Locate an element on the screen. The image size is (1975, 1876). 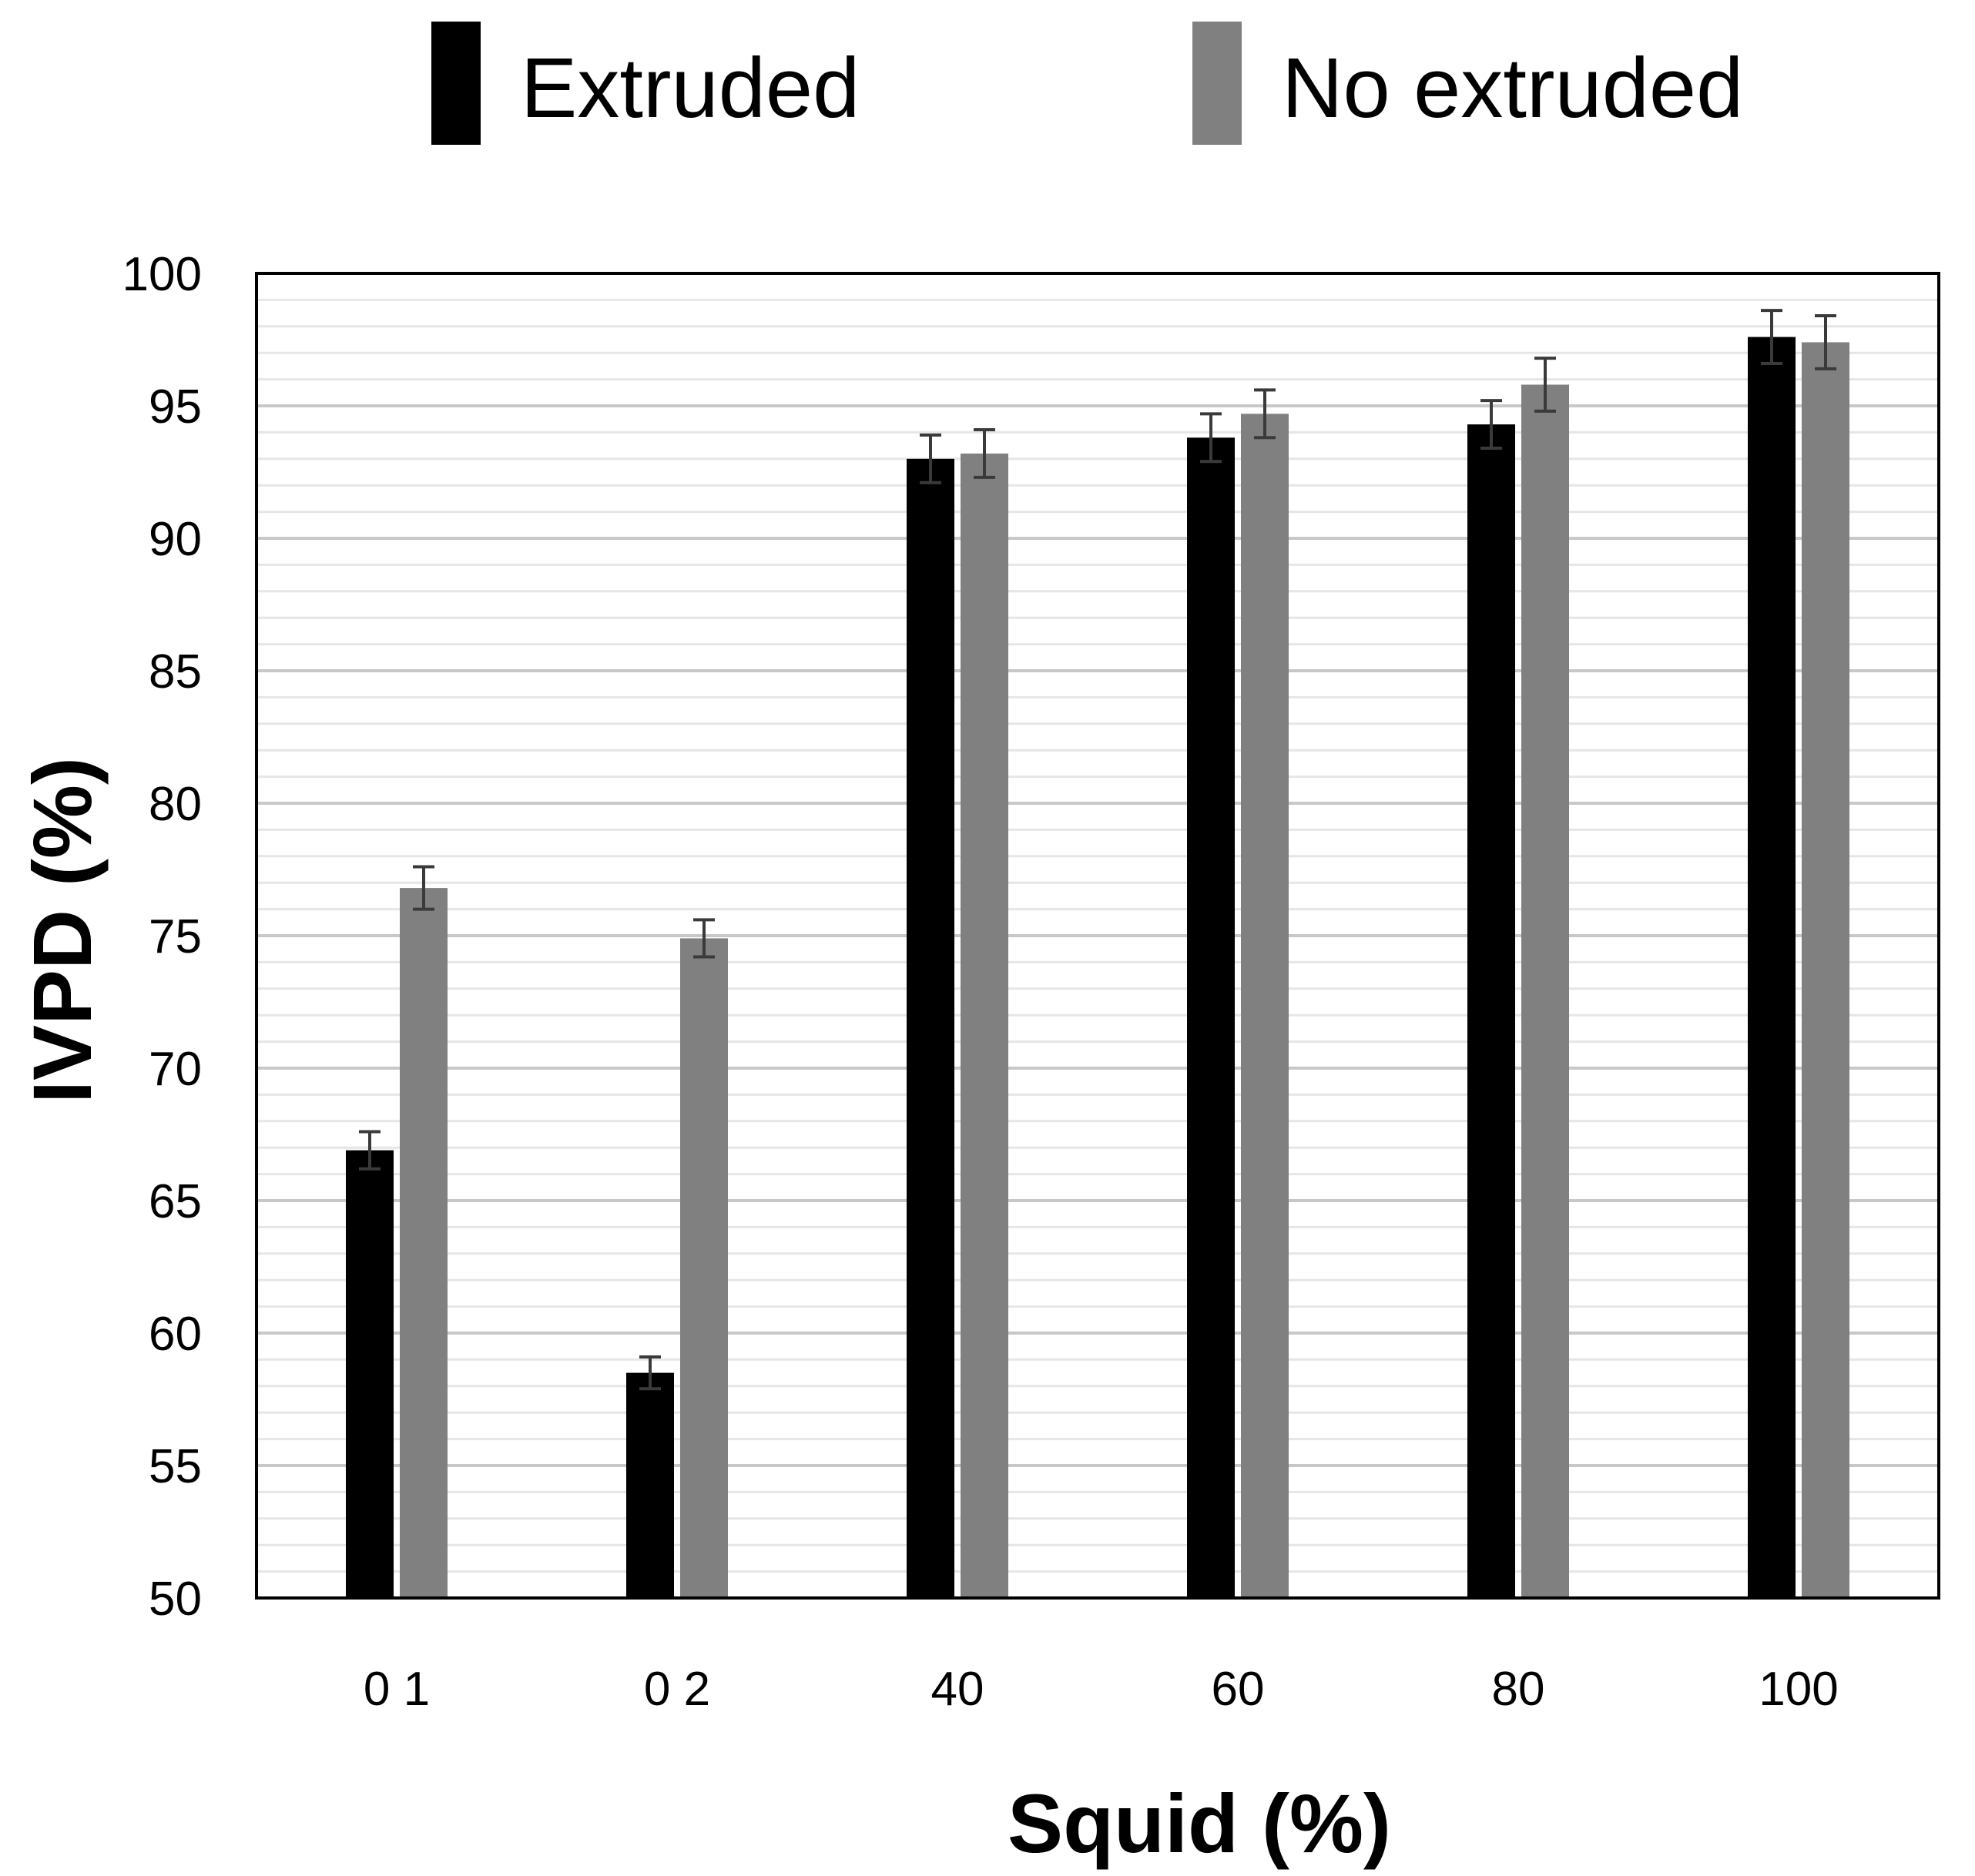
legend-swatch-no-extruded is located at coordinates (1217, 83).